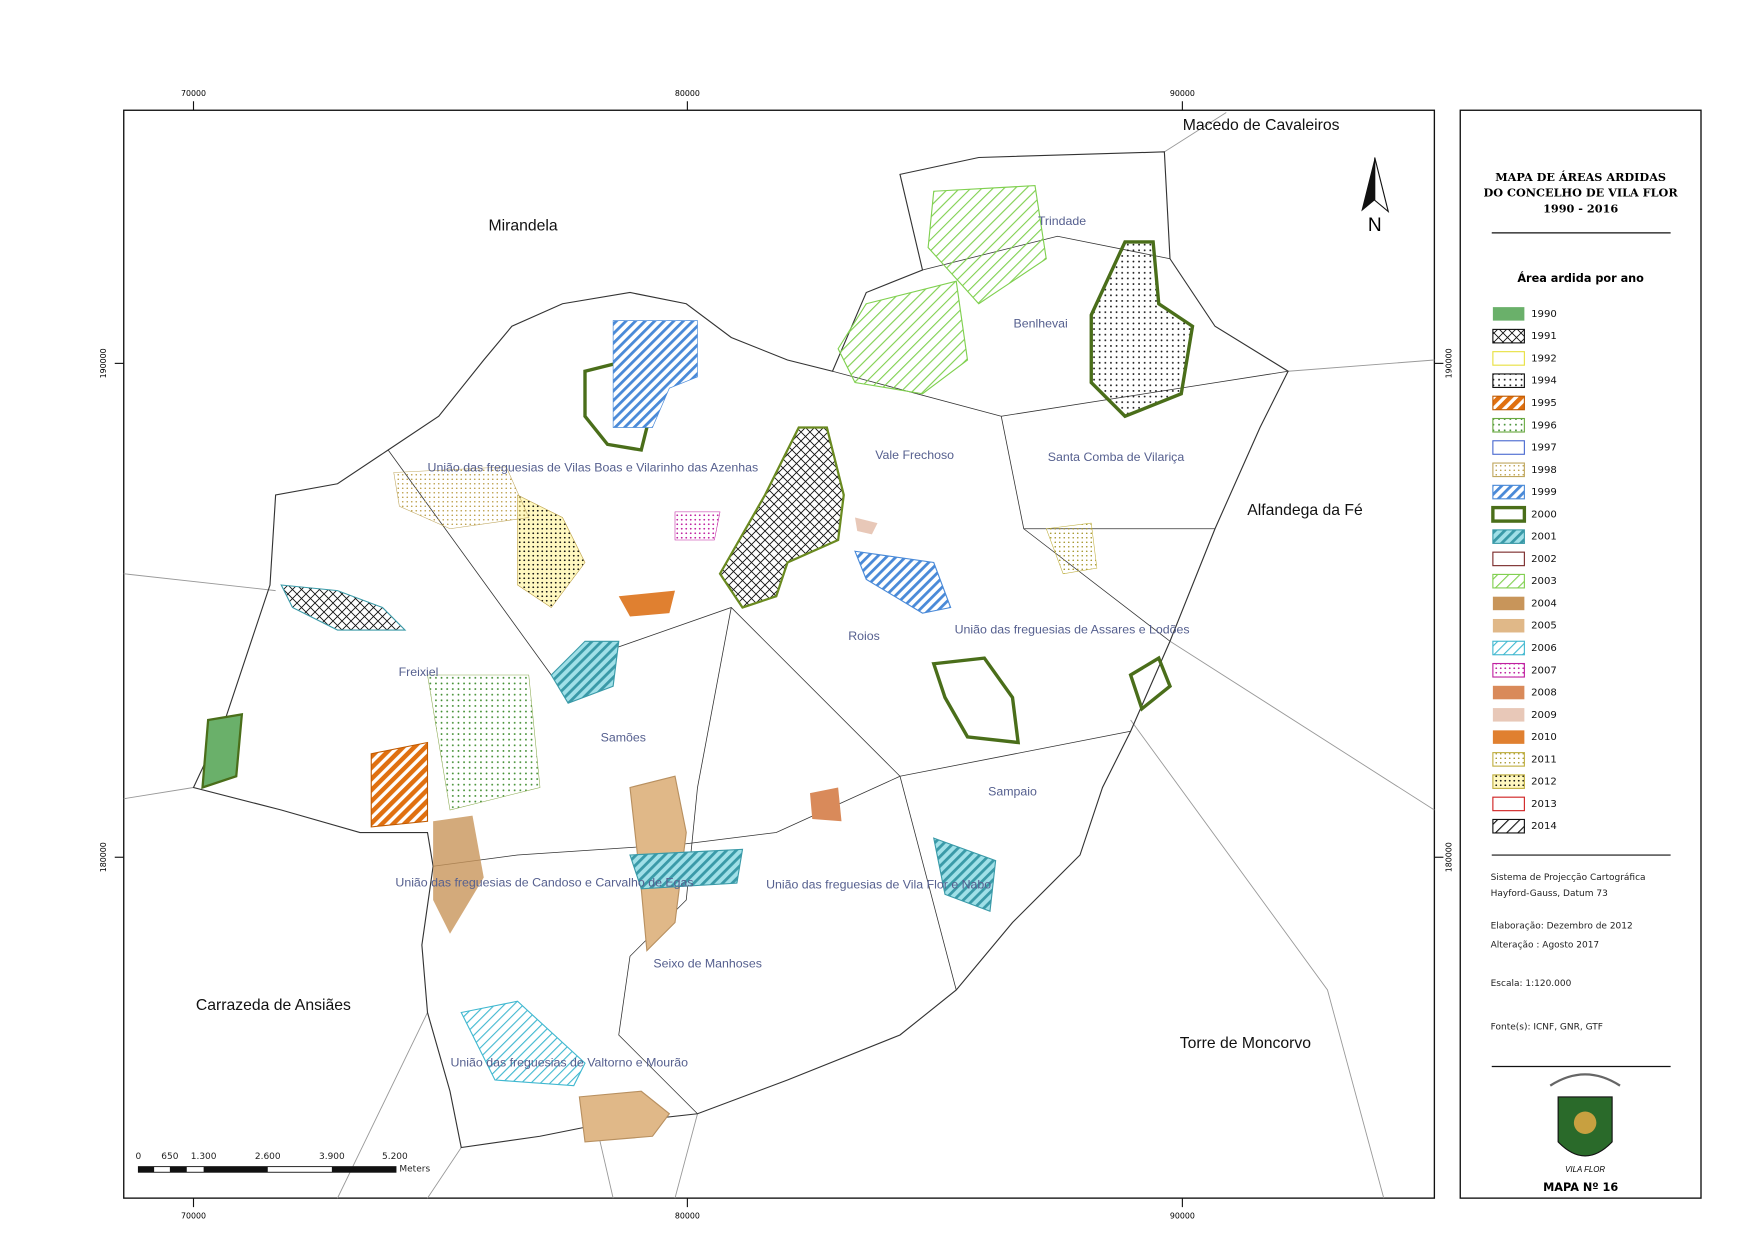 This screenshot has height=1241, width=1755. I want to click on coord-label: 180000, so click(1449, 857).